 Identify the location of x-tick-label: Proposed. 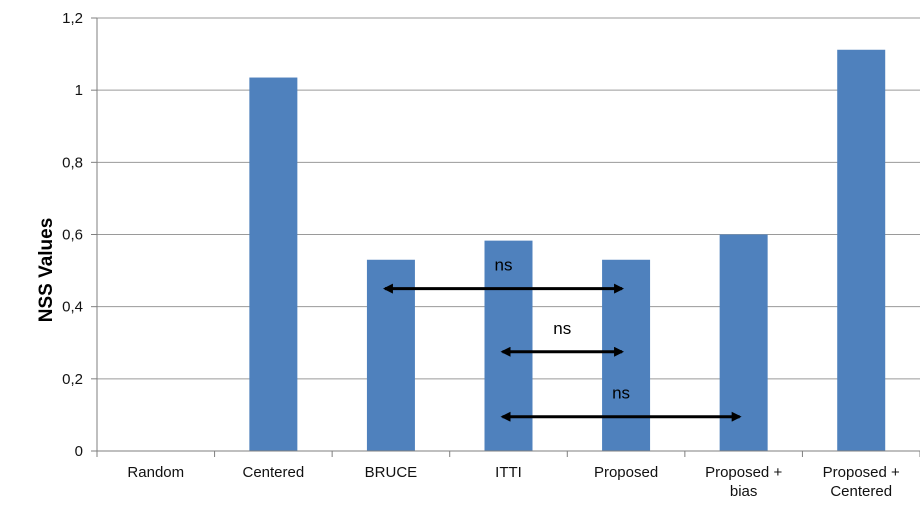
(626, 472).